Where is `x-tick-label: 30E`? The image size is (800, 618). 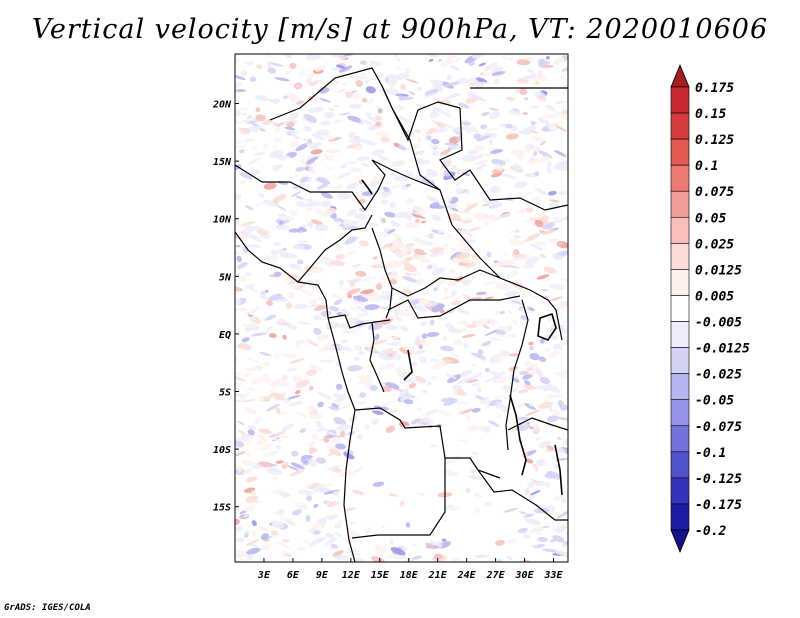
x-tick-label: 30E is located at coordinates (525, 575).